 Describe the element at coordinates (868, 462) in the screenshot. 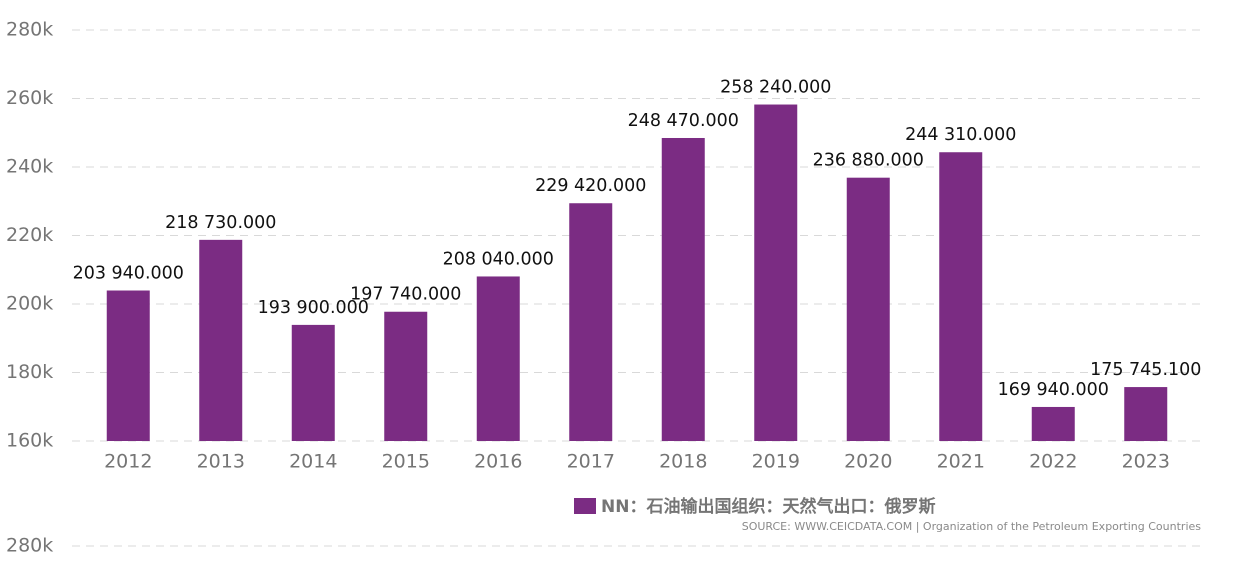

I see `x-tick-label: 2020` at that location.